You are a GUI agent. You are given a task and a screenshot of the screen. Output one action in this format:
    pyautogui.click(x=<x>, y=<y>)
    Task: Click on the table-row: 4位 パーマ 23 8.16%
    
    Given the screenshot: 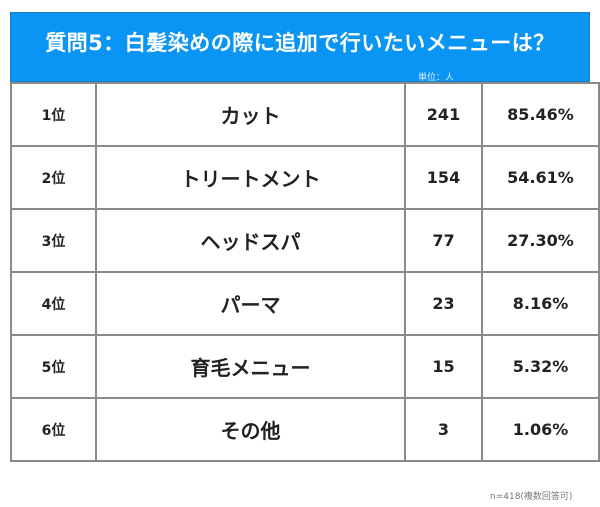 What is the action you would take?
    pyautogui.click(x=305, y=303)
    